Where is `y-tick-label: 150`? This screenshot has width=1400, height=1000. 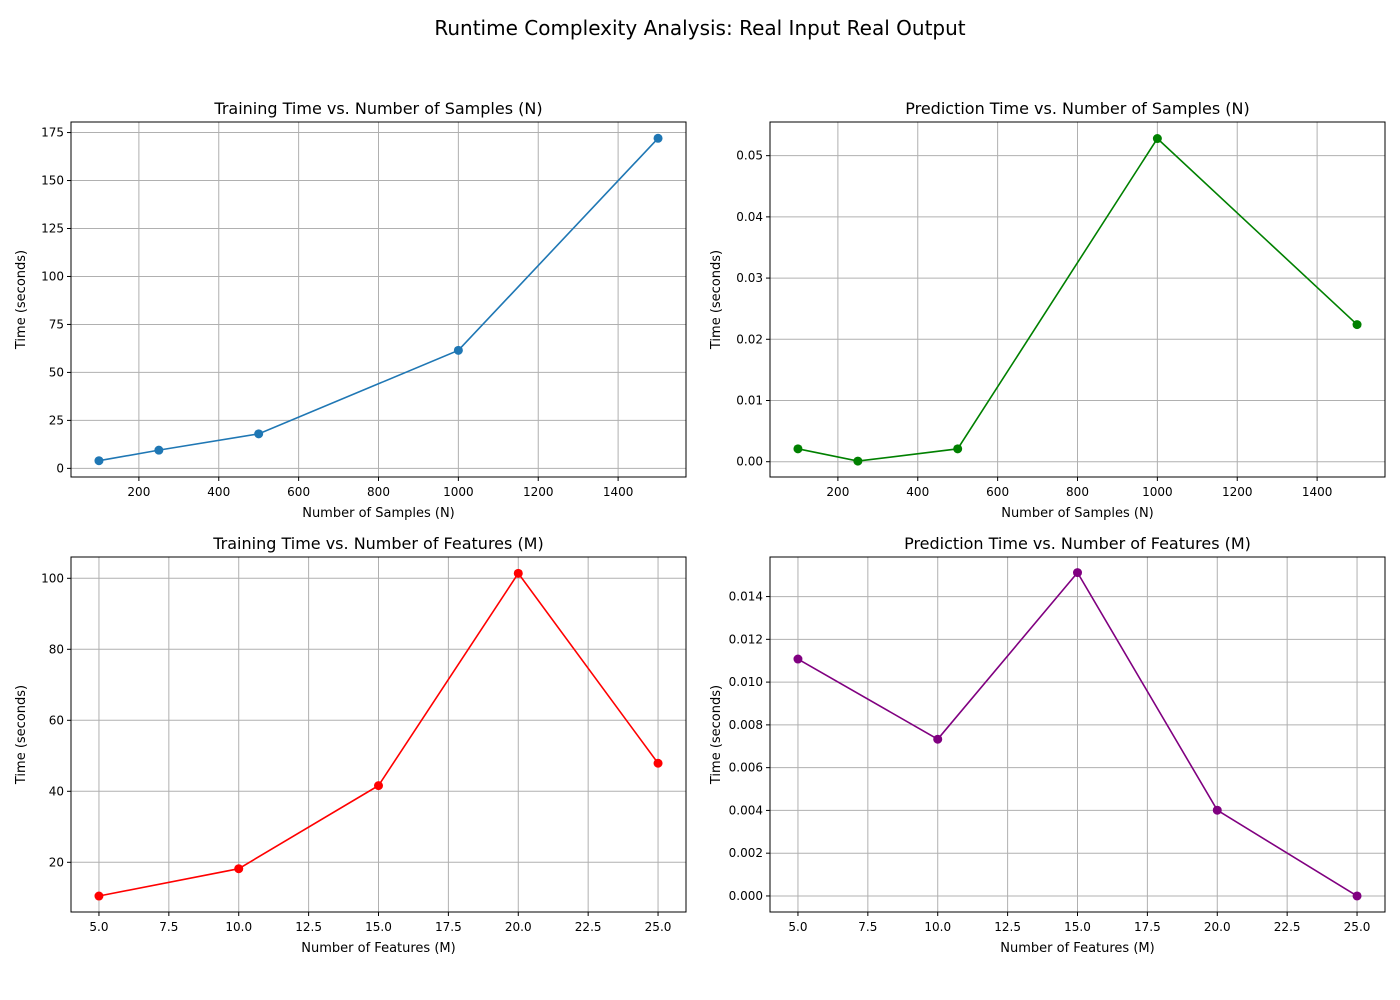
y-tick-label: 150 is located at coordinates (52, 181).